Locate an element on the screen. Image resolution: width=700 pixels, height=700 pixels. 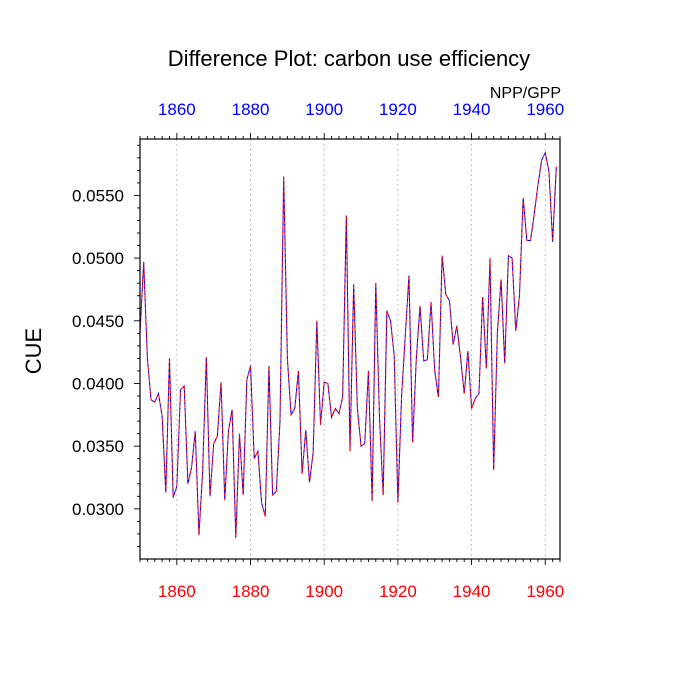
chart-title: Difference Plot: carbon use efficiency is located at coordinates (349, 58).